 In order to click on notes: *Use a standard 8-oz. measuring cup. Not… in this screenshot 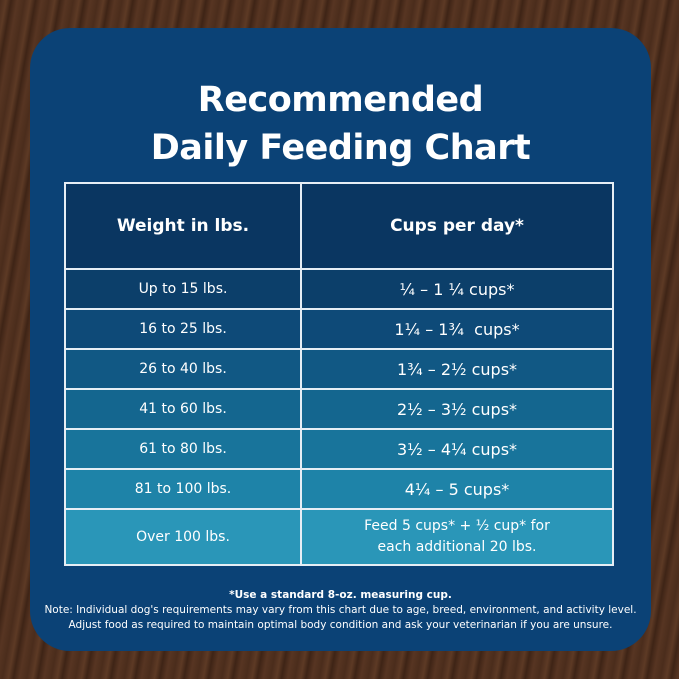, I will do `click(340, 610)`.